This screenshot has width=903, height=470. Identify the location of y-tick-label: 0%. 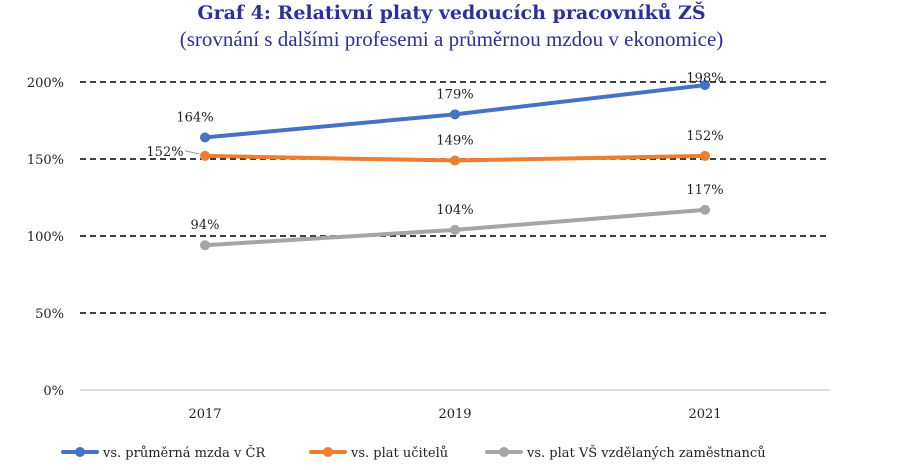
(53, 391).